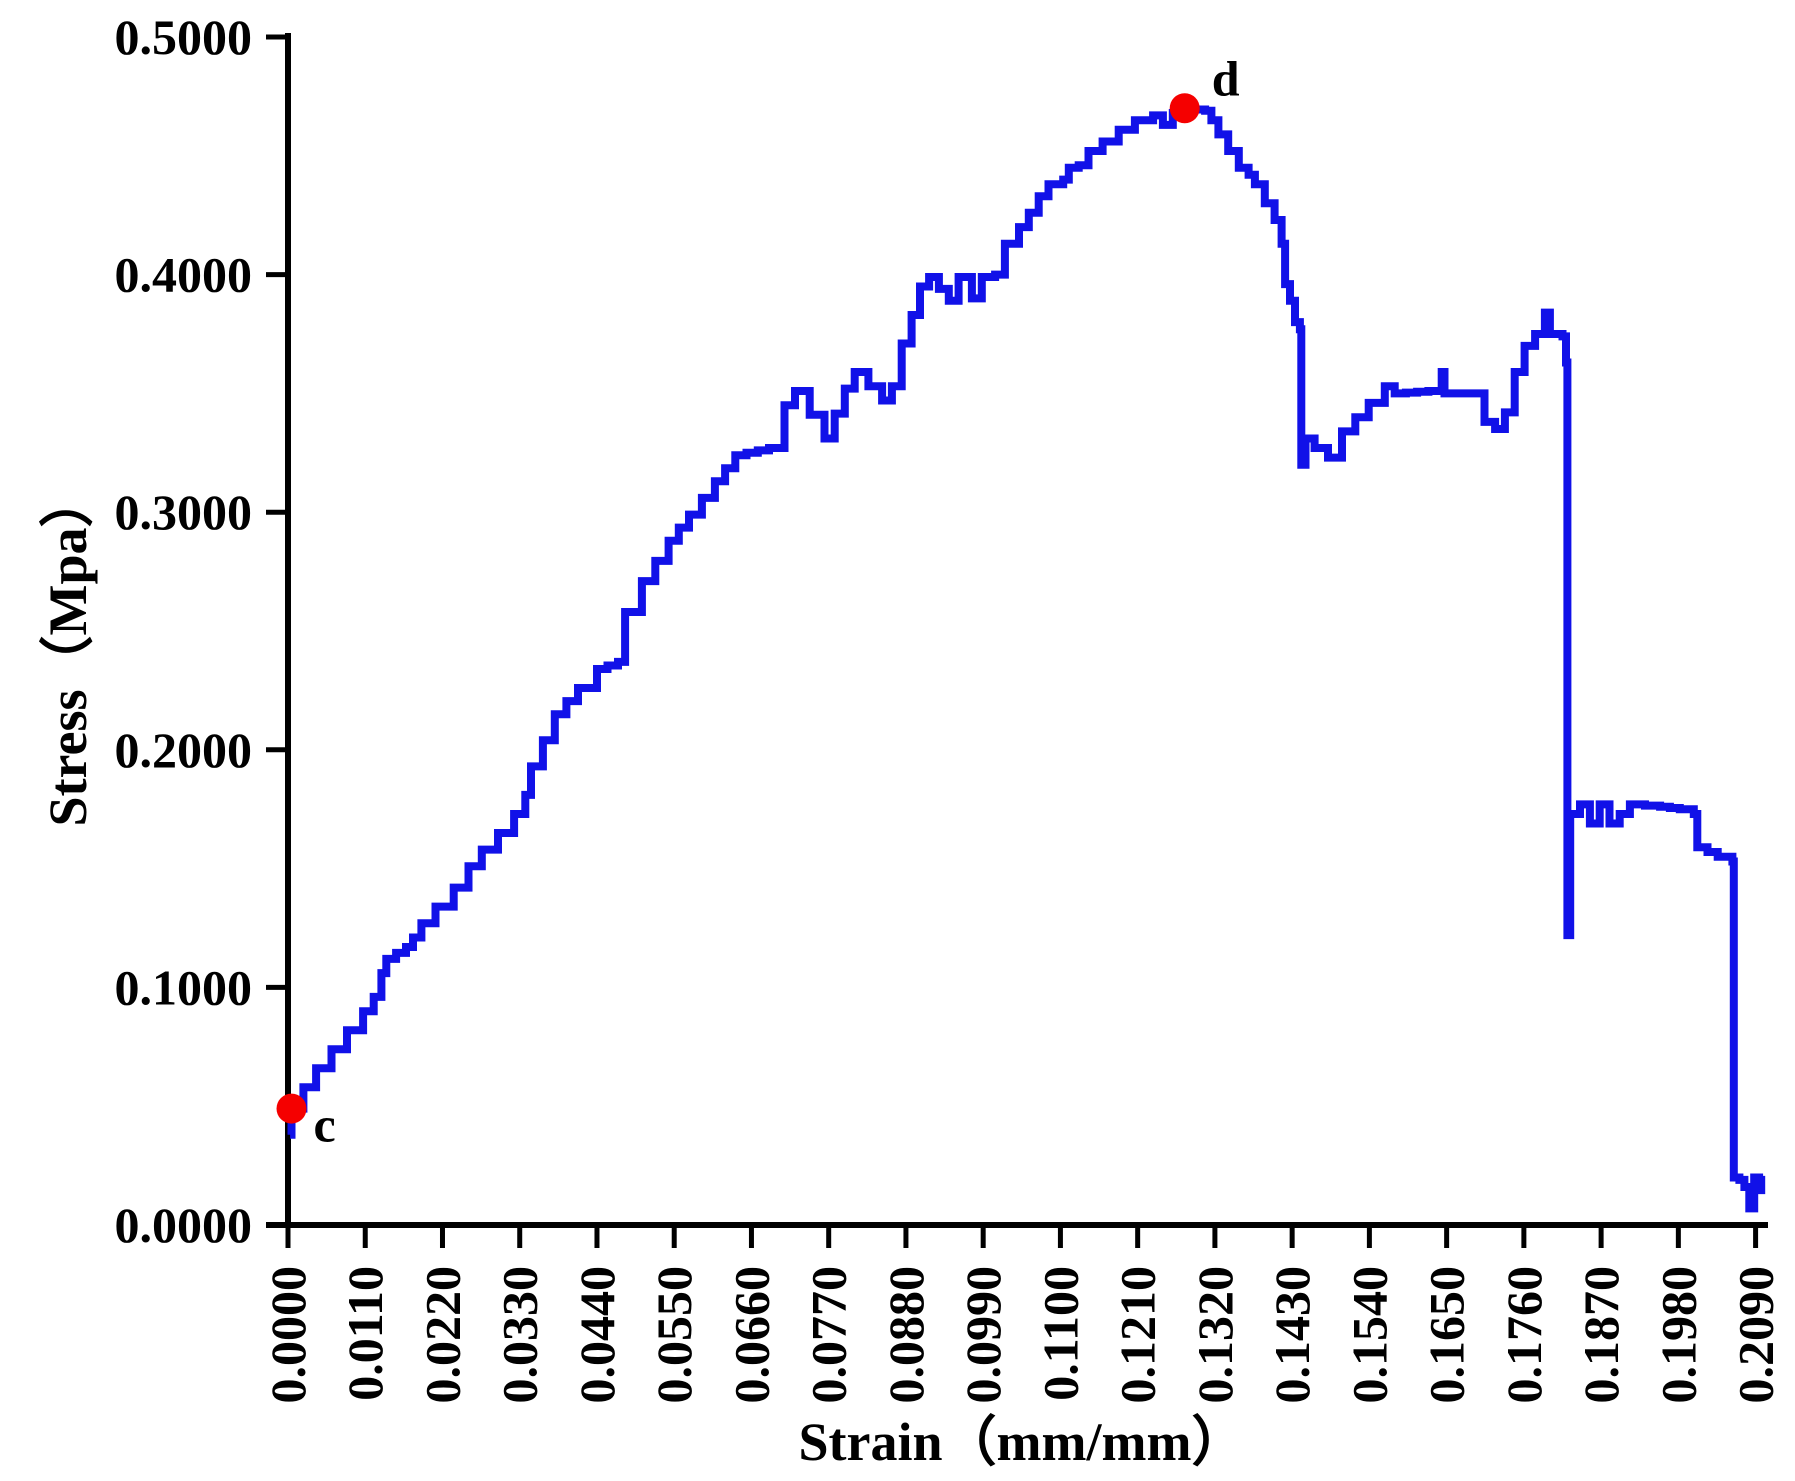 This screenshot has width=1795, height=1481. I want to click on x-tick-label: 0.1870, so click(1601, 1335).